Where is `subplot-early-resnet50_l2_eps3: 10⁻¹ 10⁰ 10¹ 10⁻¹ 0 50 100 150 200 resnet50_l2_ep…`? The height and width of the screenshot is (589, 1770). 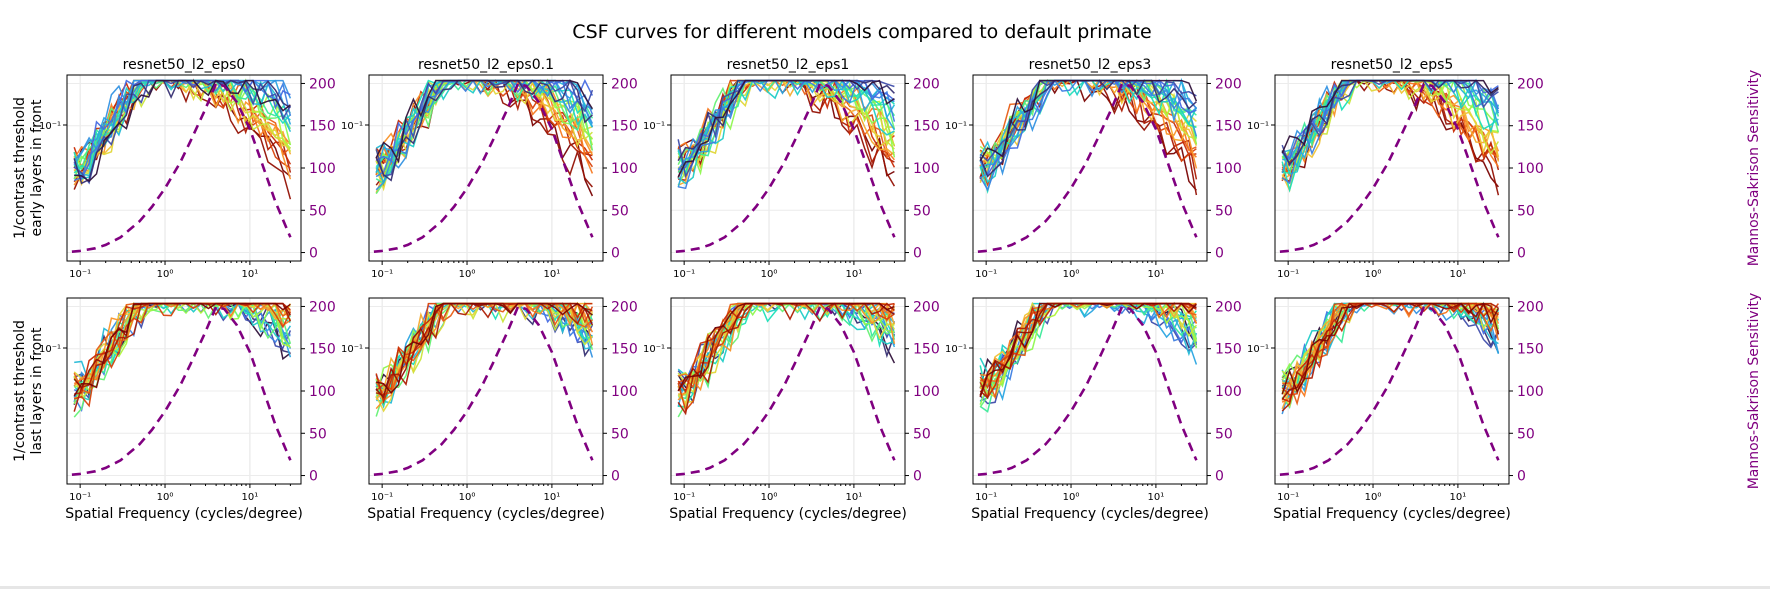 subplot-early-resnet50_l2_eps3: 10⁻¹ 10⁰ 10¹ 10⁻¹ 0 50 100 150 200 resnet50_l2_ep… is located at coordinates (1093, 168).